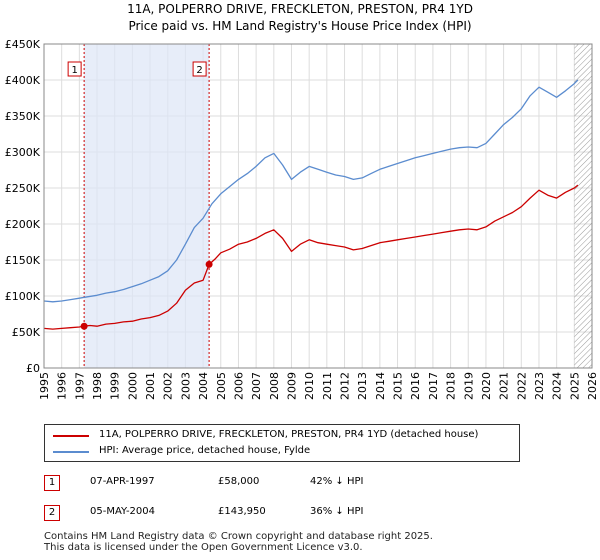 The height and width of the screenshot is (560, 600). What do you see at coordinates (521, 386) in the screenshot?
I see `x-tick-label: 2022` at bounding box center [521, 386].